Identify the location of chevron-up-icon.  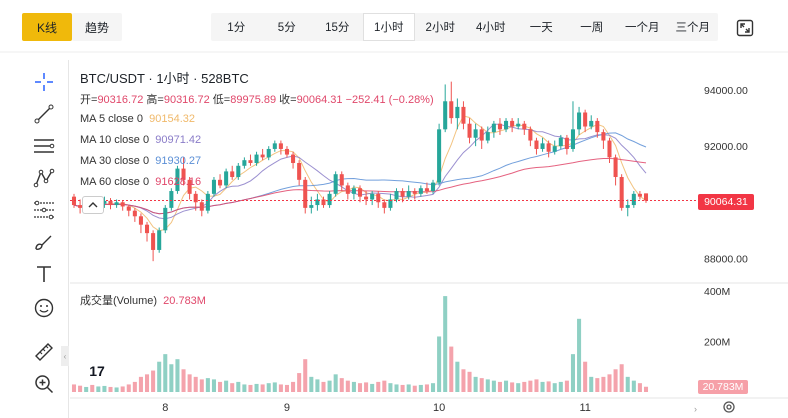
(93, 205).